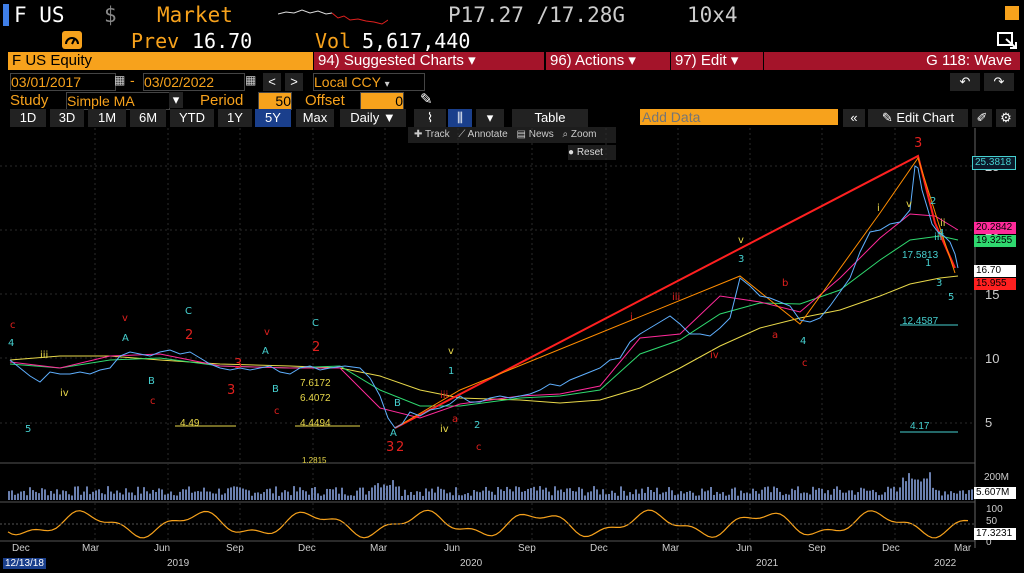 Image resolution: width=1024 pixels, height=573 pixels. Describe the element at coordinates (194, 82) in the screenshot. I see `end-date-field: 03/02/2022` at that location.